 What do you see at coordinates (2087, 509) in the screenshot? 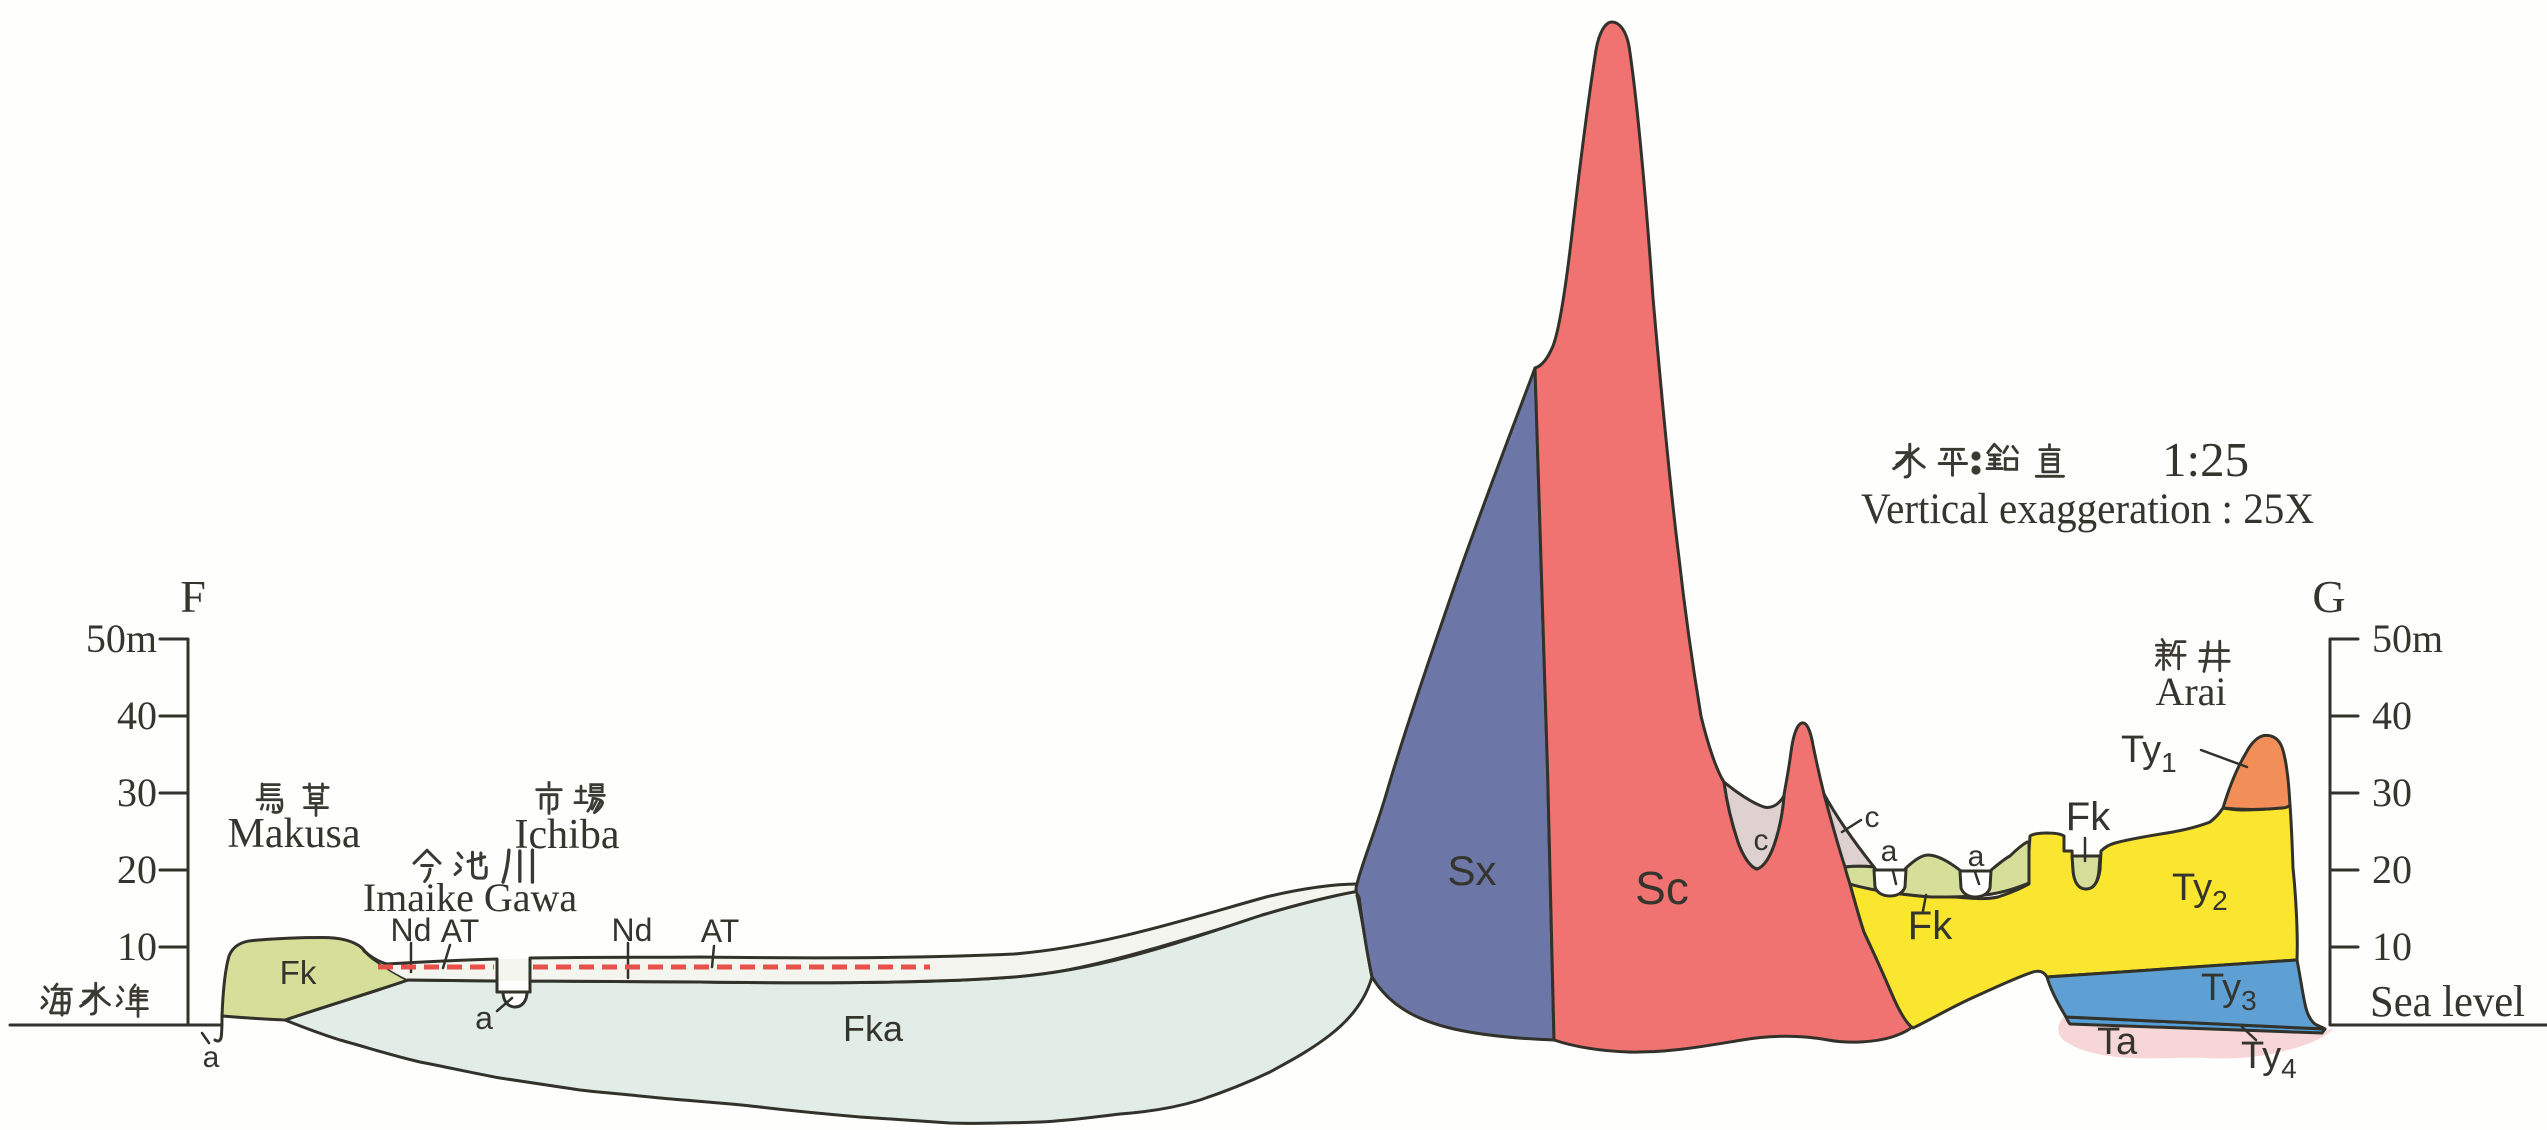
I see `svg-text: Vertical exaggeration : 25X` at bounding box center [2087, 509].